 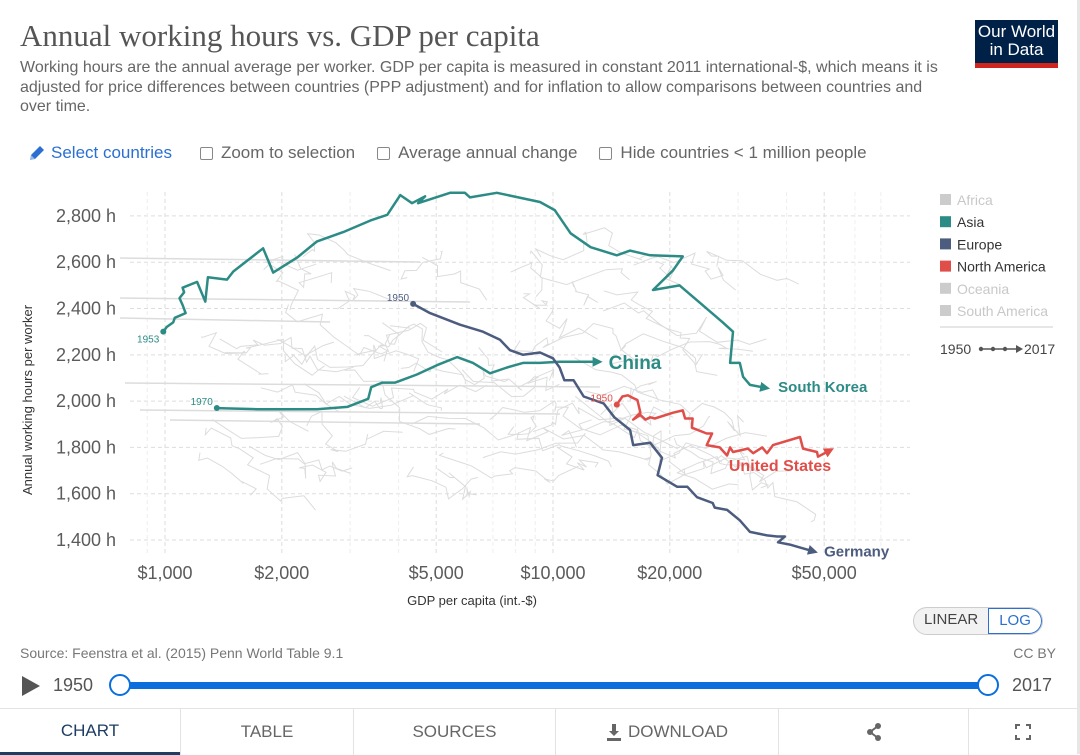 I want to click on tab-download: DOWNLOAD, so click(x=666, y=732).